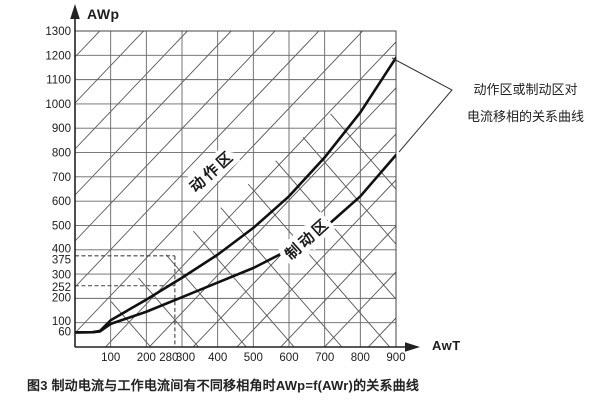 The image size is (600, 400). What do you see at coordinates (525, 89) in the screenshot?
I see `callout-line-1: 动作区或制动区对` at bounding box center [525, 89].